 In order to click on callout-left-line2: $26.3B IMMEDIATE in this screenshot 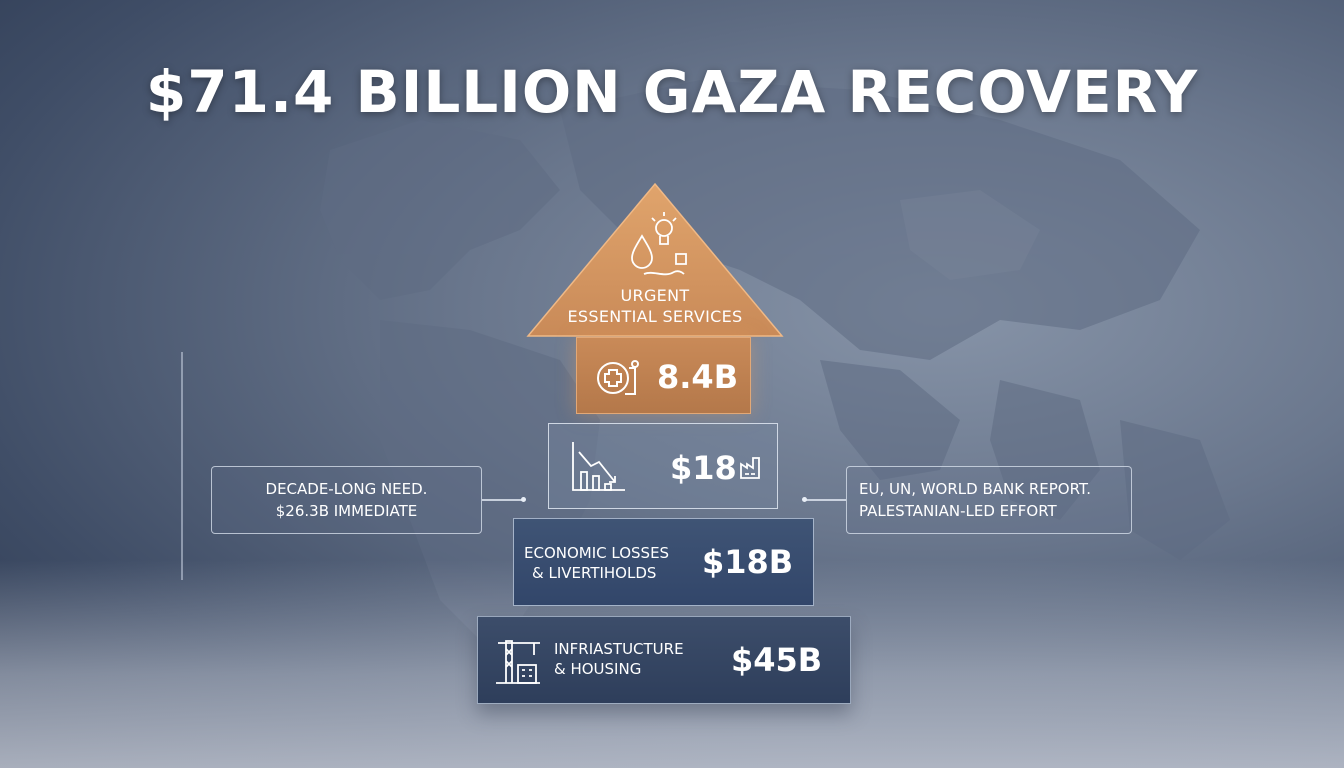, I will do `click(346, 511)`.